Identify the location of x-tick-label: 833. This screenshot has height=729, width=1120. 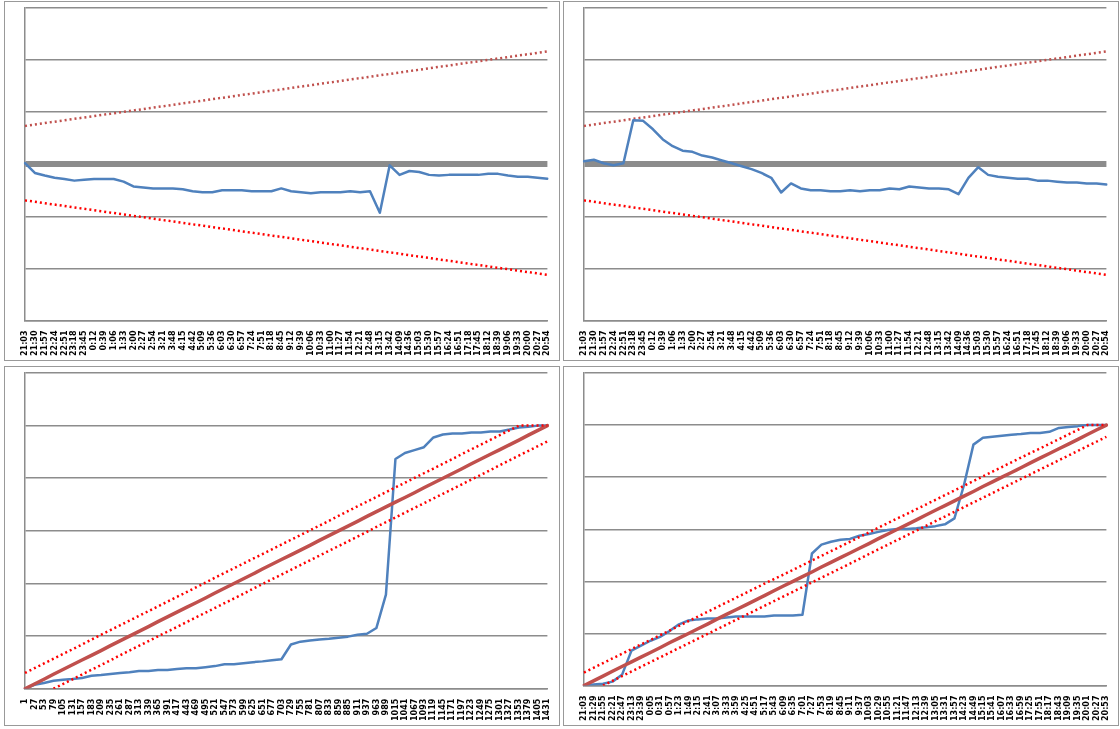
(329, 707).